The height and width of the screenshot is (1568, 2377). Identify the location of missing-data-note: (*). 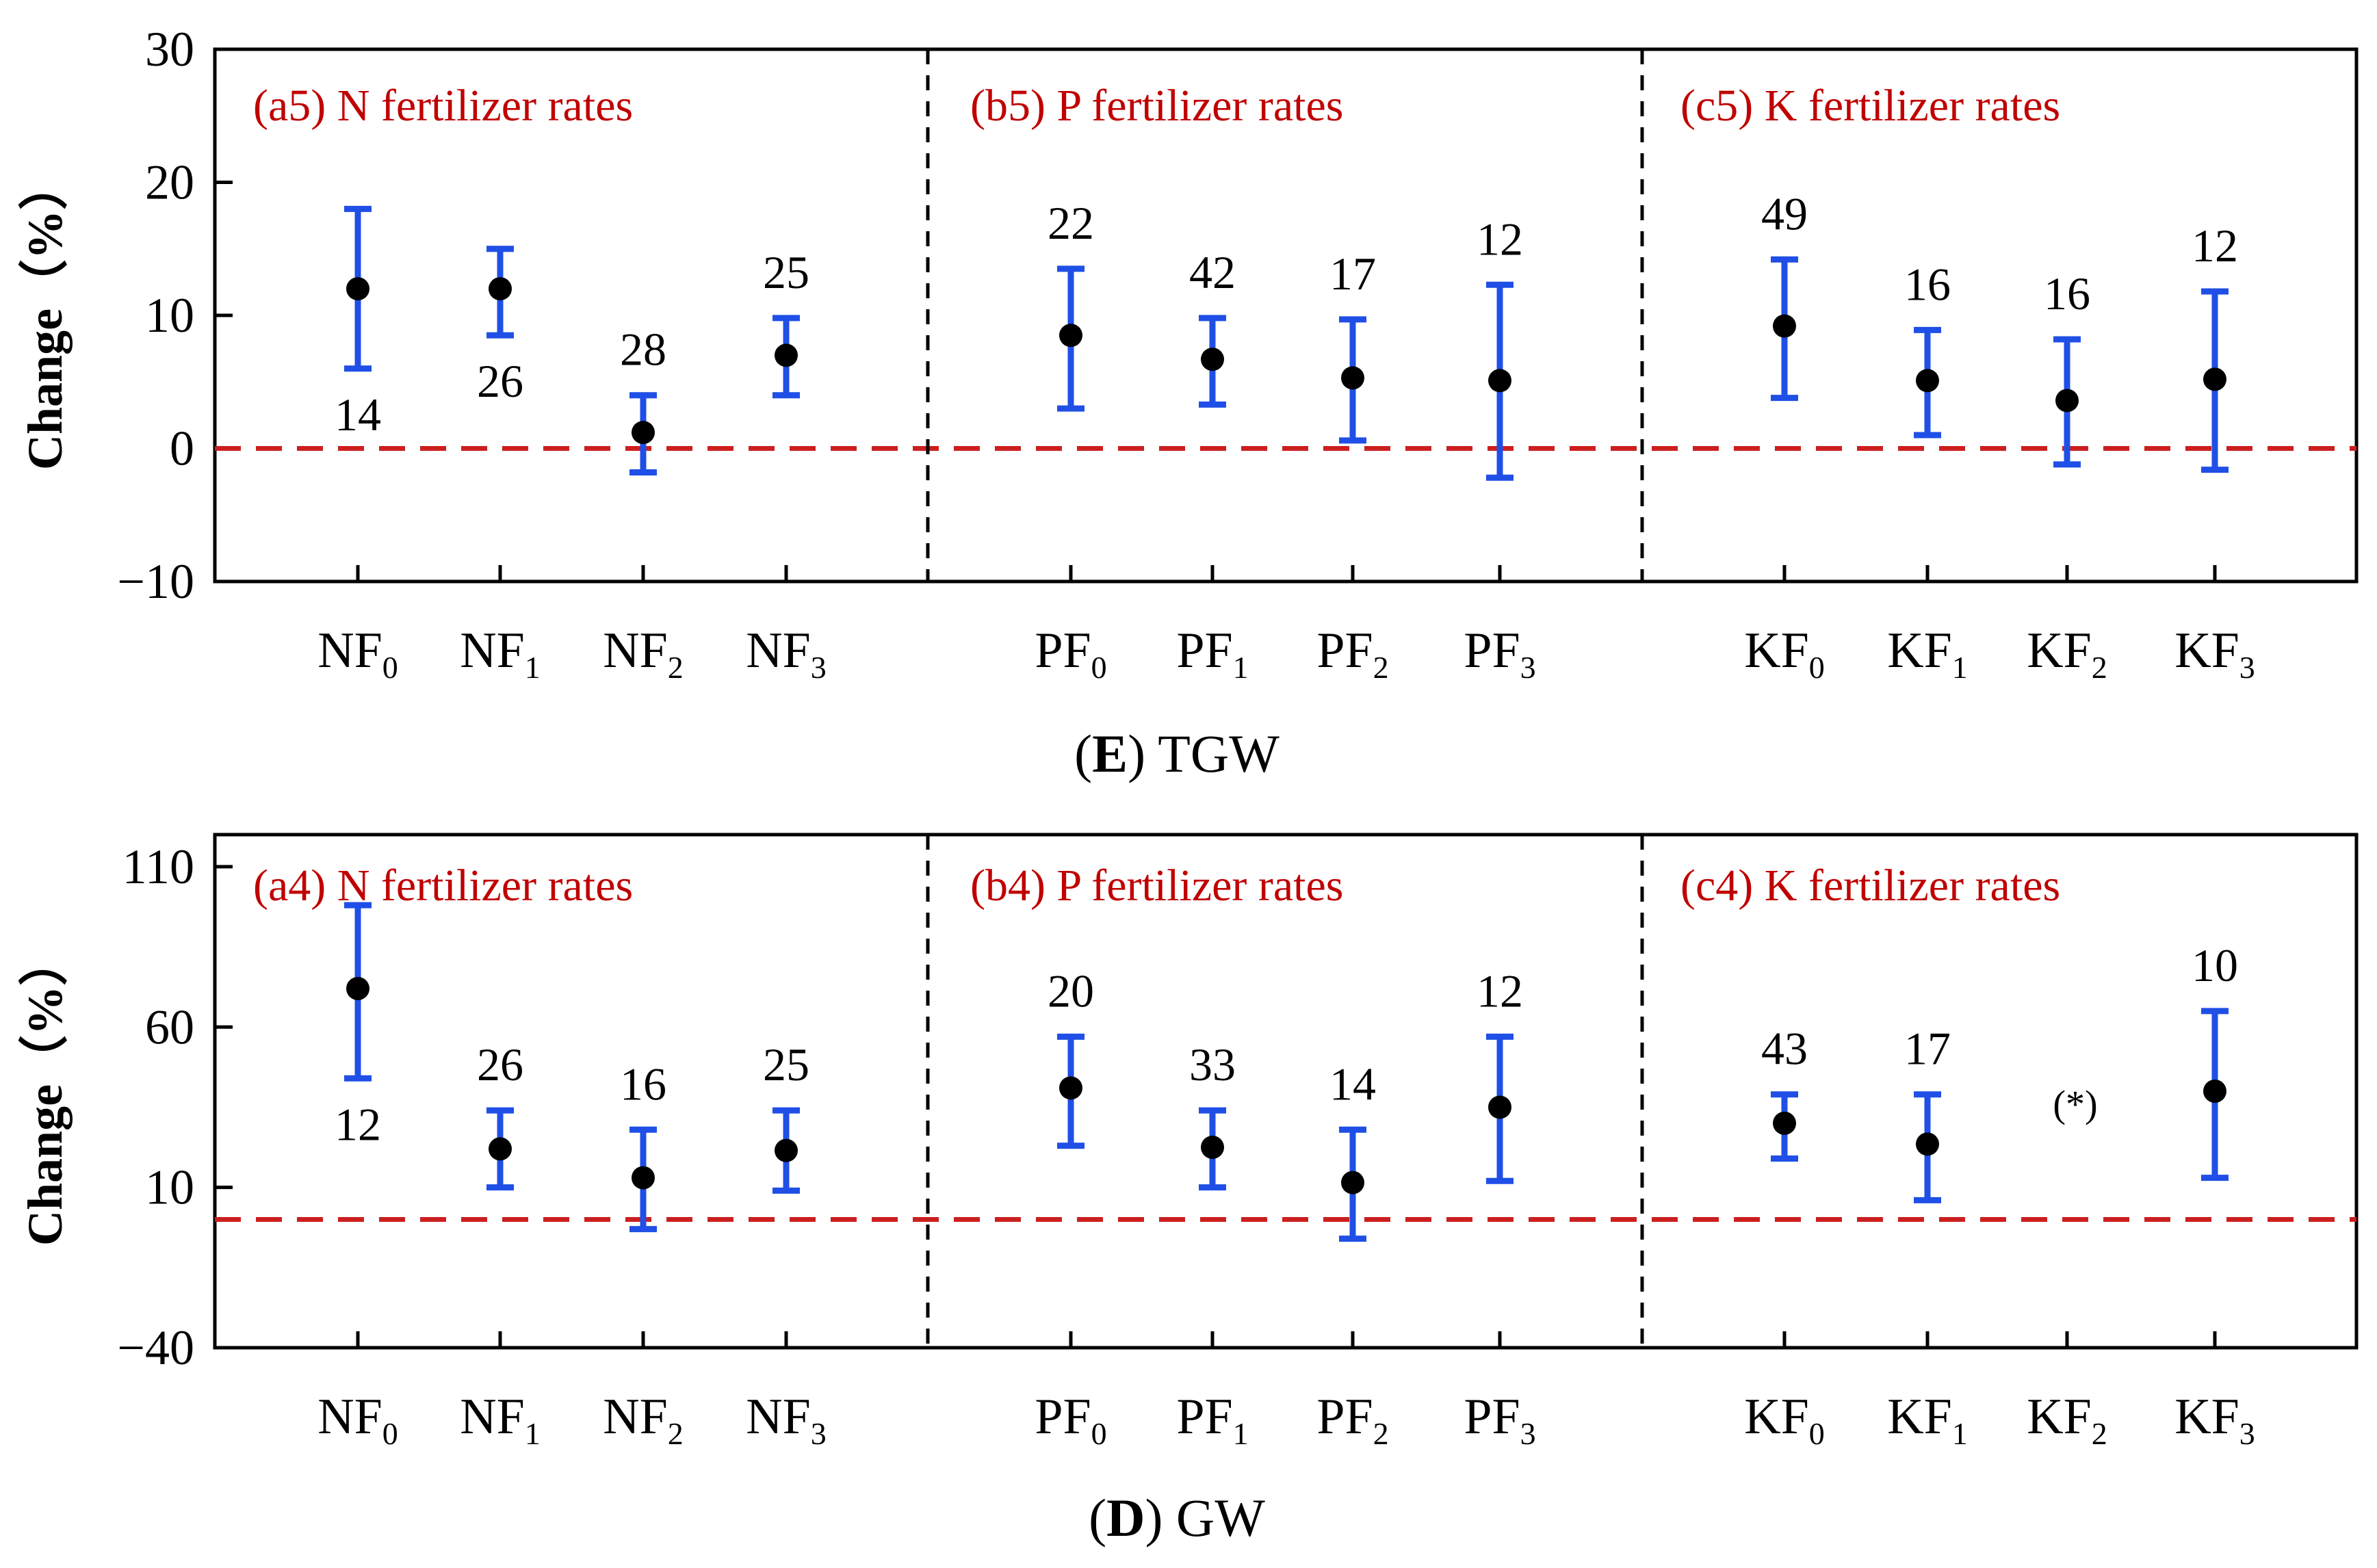
(2075, 1105).